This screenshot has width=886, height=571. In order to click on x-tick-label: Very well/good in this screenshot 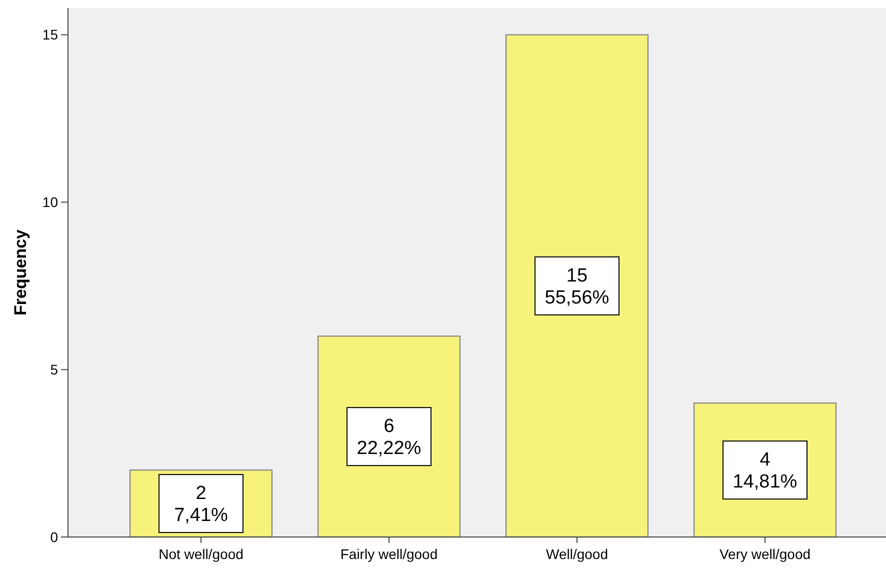, I will do `click(765, 554)`.